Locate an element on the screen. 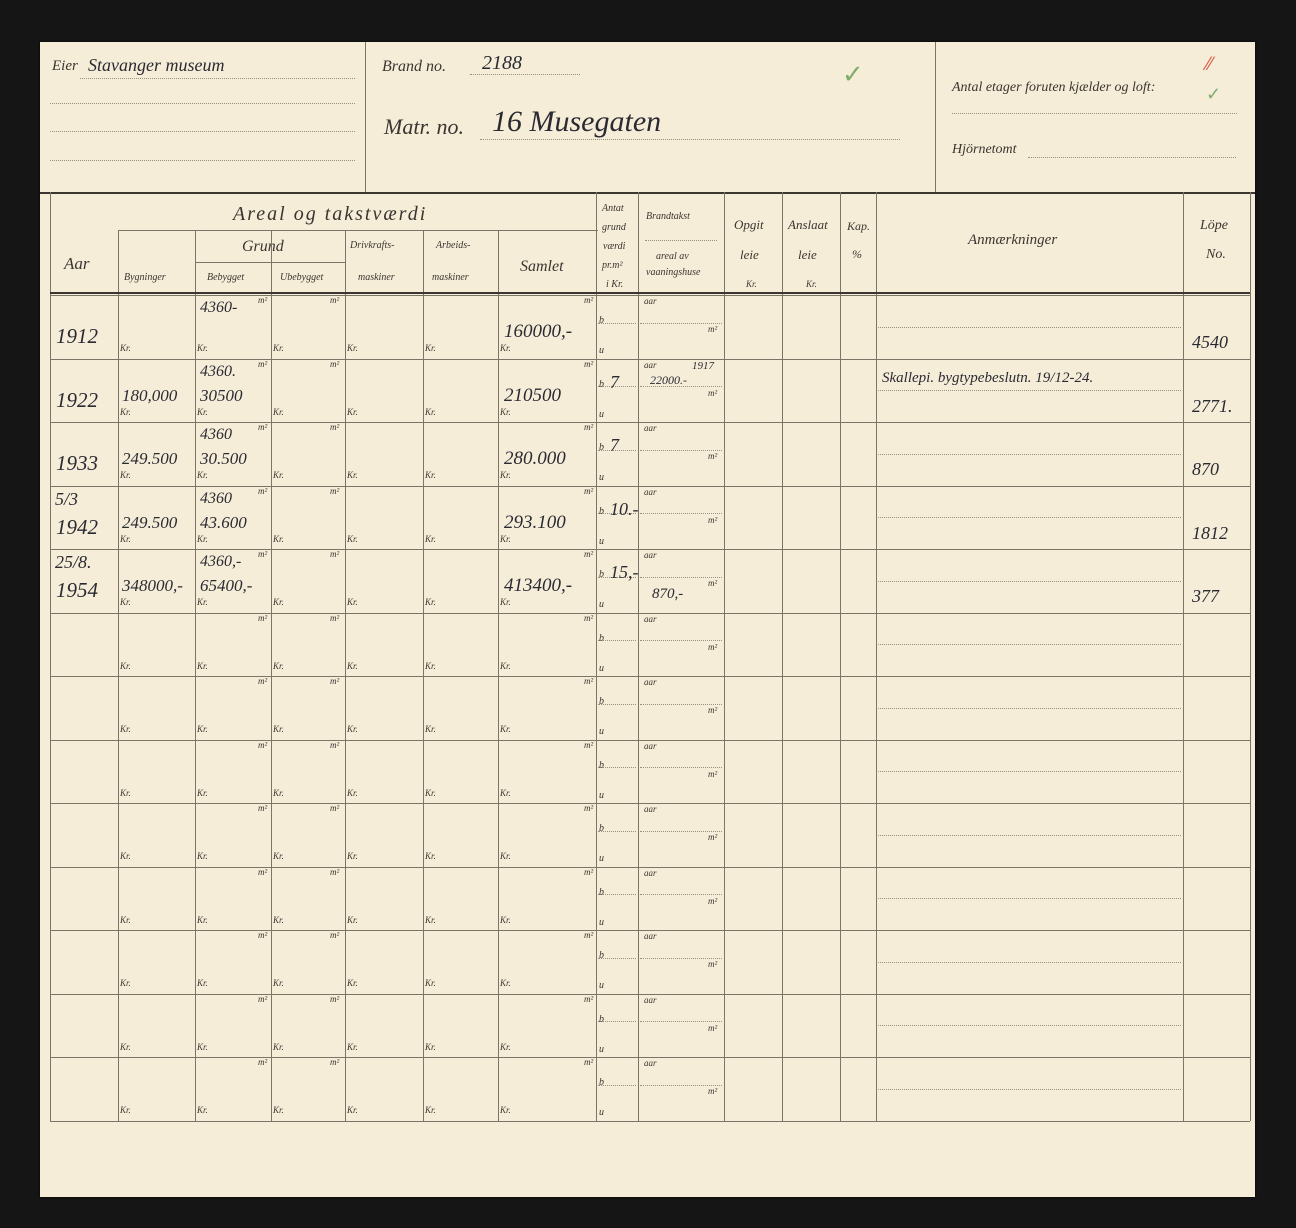  col-arbeids-2: maskiner is located at coordinates (450, 277).